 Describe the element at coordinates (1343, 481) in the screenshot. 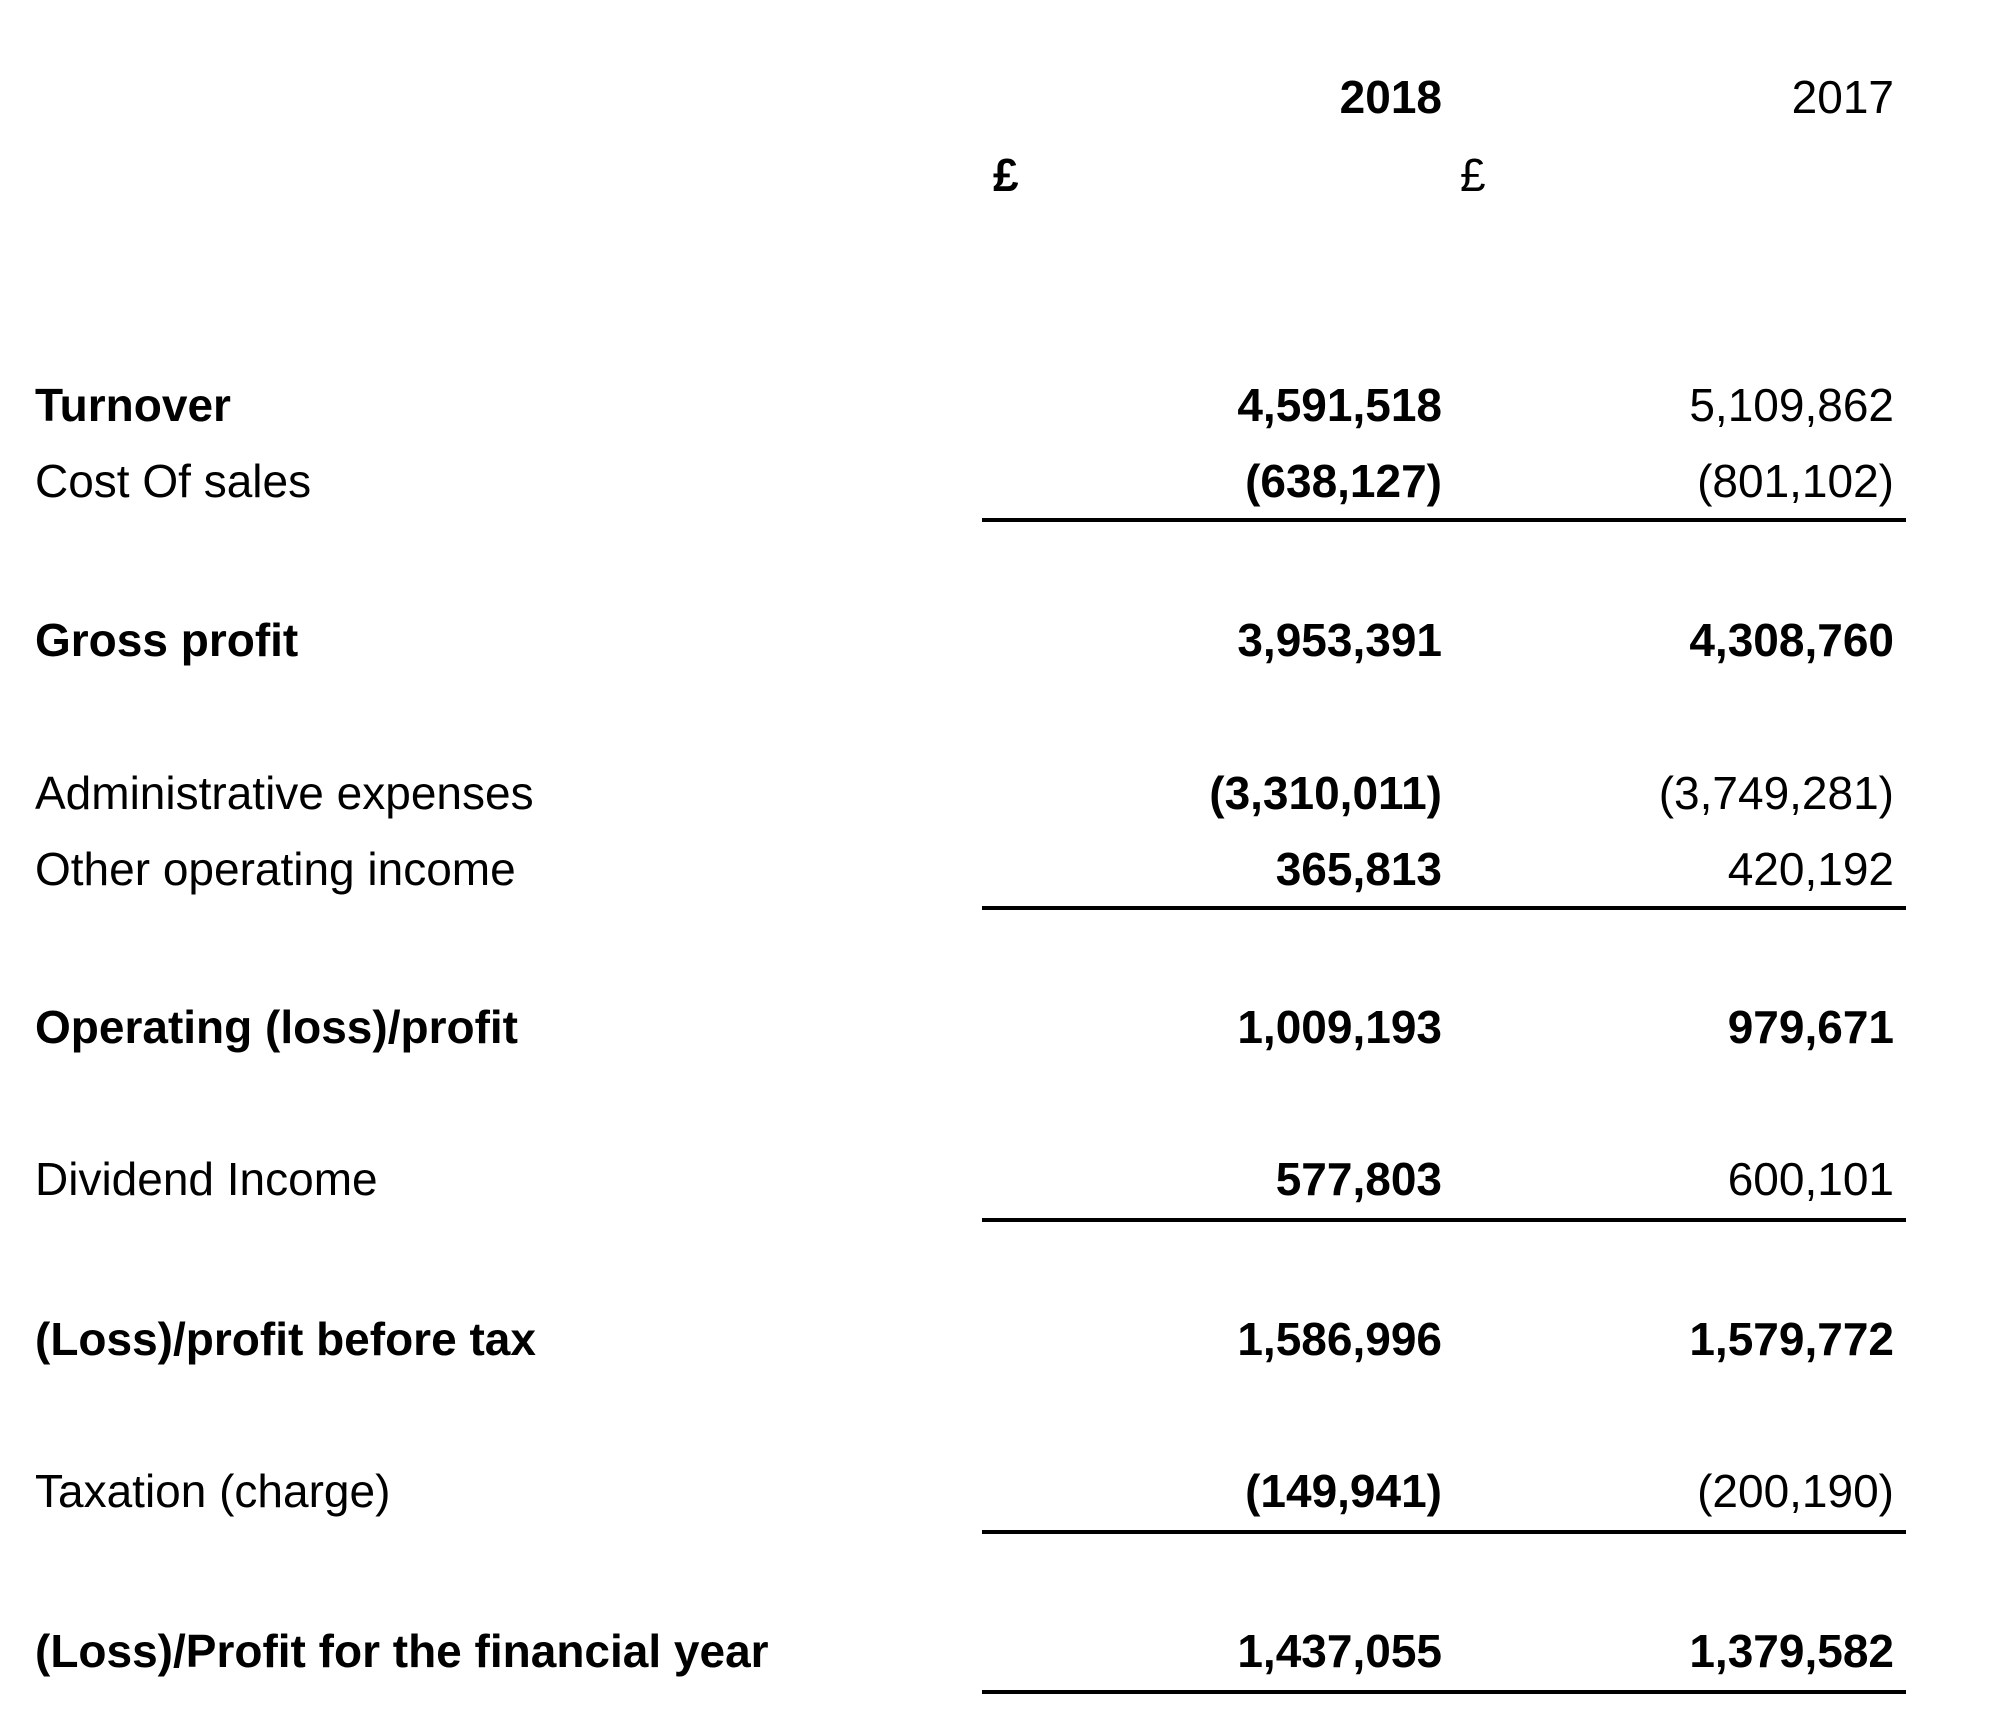

I see `row-current-cost-of-sales: (638,127)` at that location.